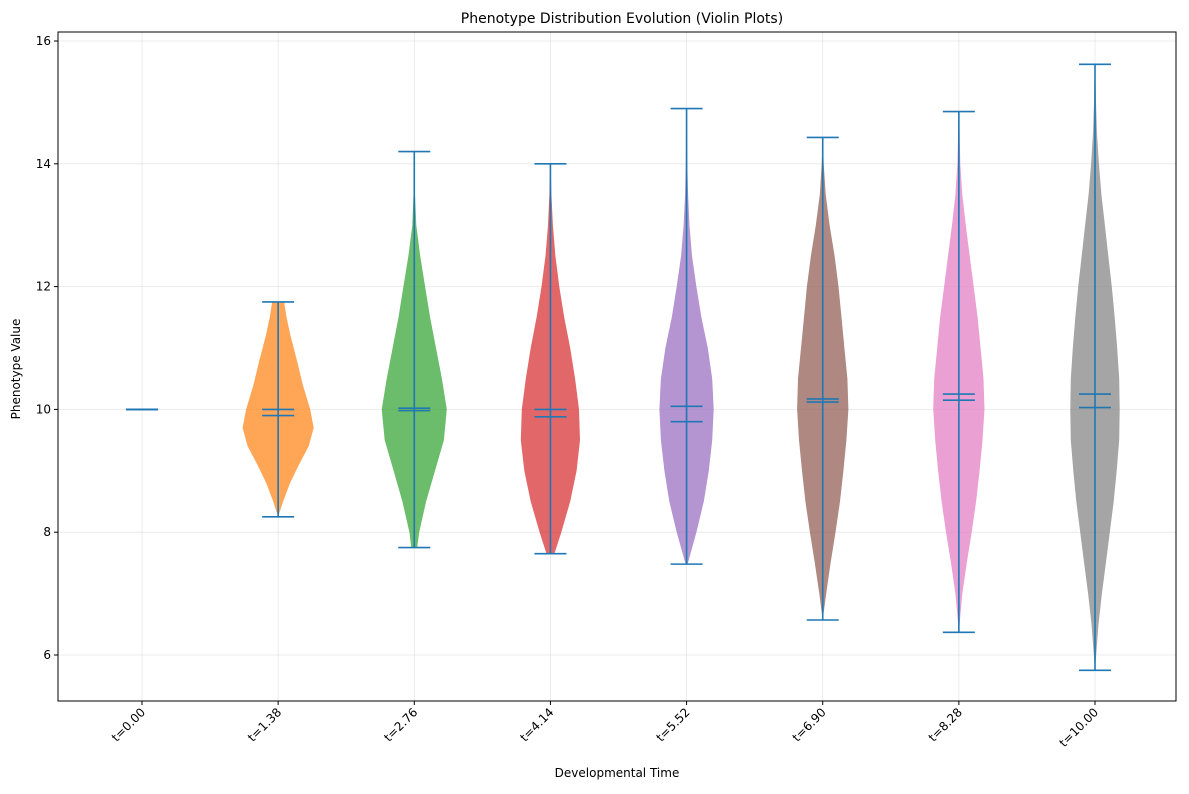 The height and width of the screenshot is (794, 1189). What do you see at coordinates (617, 773) in the screenshot?
I see `x-axis-label: Developmental Time` at bounding box center [617, 773].